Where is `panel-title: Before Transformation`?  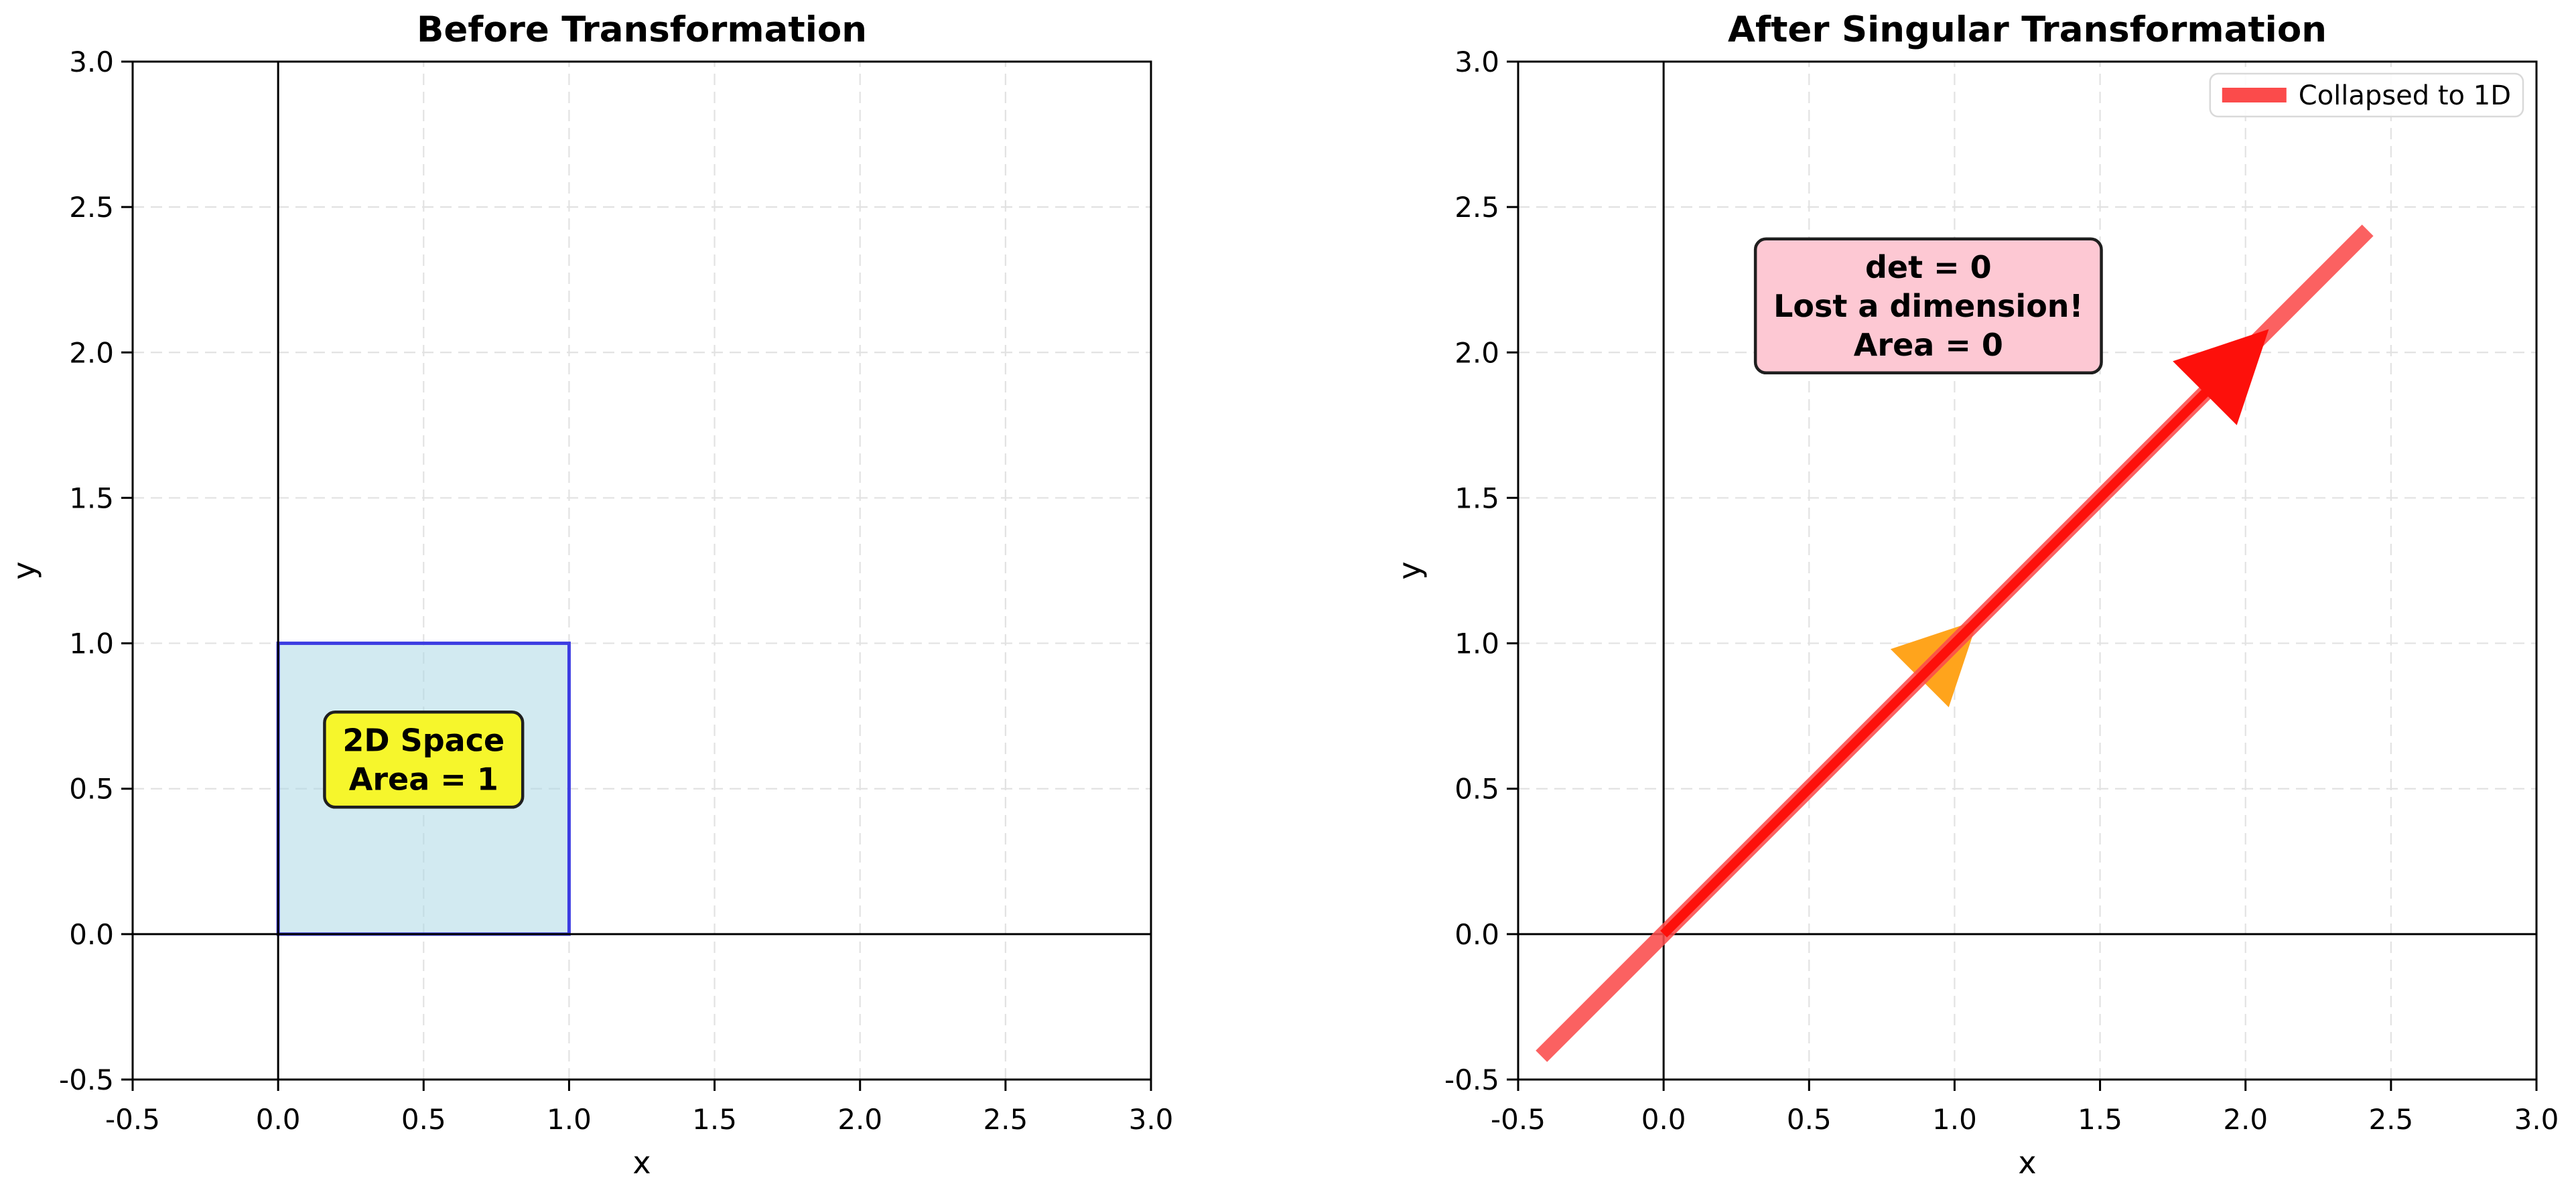
panel-title: Before Transformation is located at coordinates (642, 29).